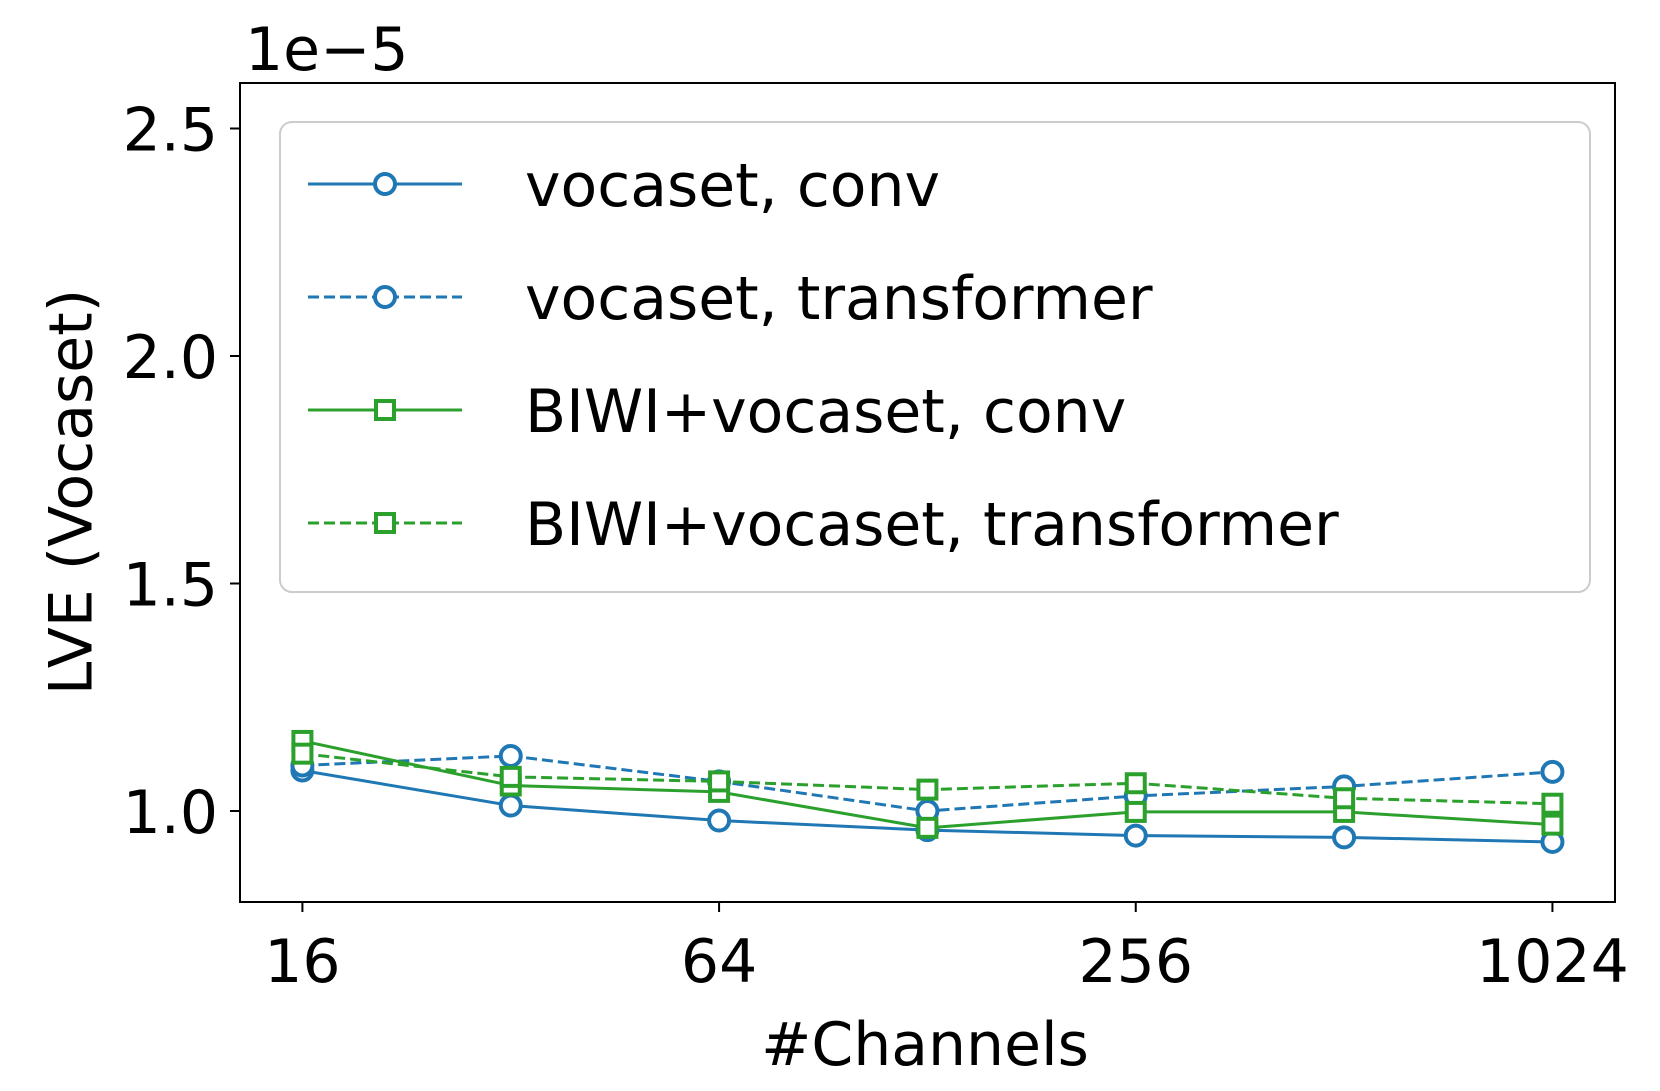 The height and width of the screenshot is (1091, 1660). I want to click on y-tick-label: 1.5, so click(170, 586).